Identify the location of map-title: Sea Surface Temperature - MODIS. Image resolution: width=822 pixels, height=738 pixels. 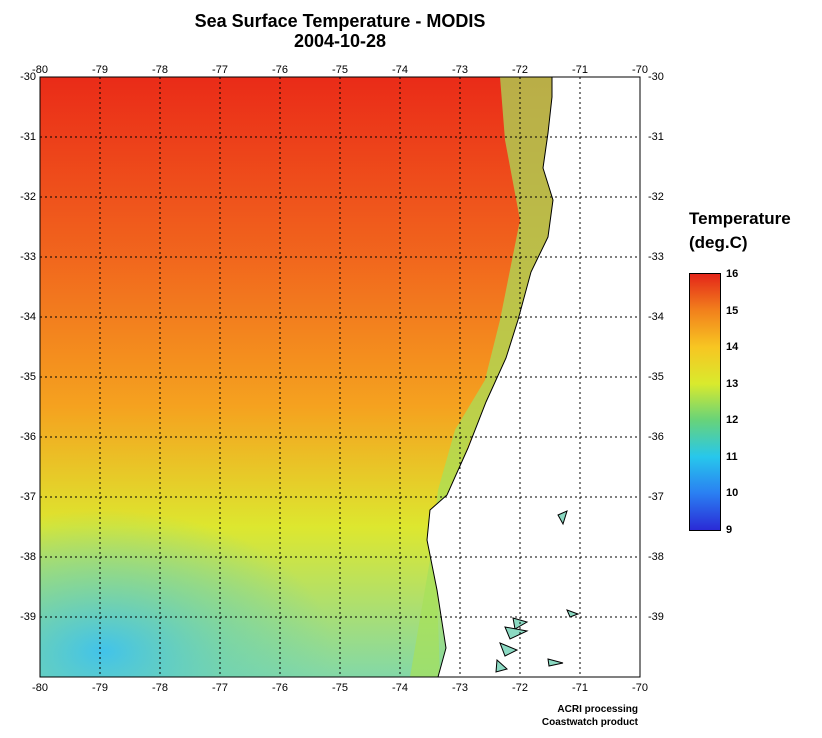
(340, 21).